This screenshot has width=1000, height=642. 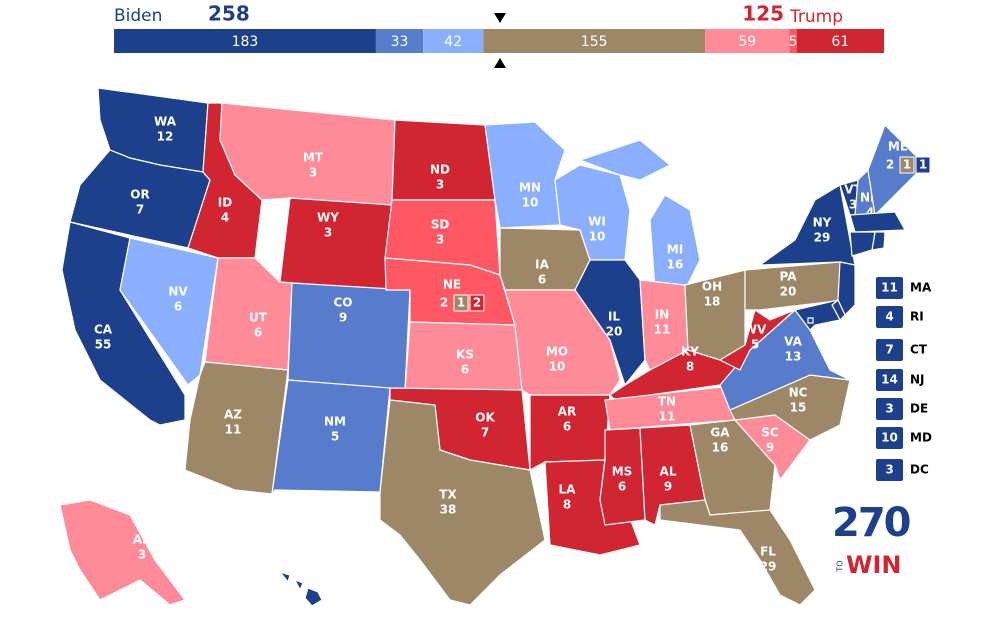 What do you see at coordinates (567, 505) in the screenshot?
I see `state-votes: 8` at bounding box center [567, 505].